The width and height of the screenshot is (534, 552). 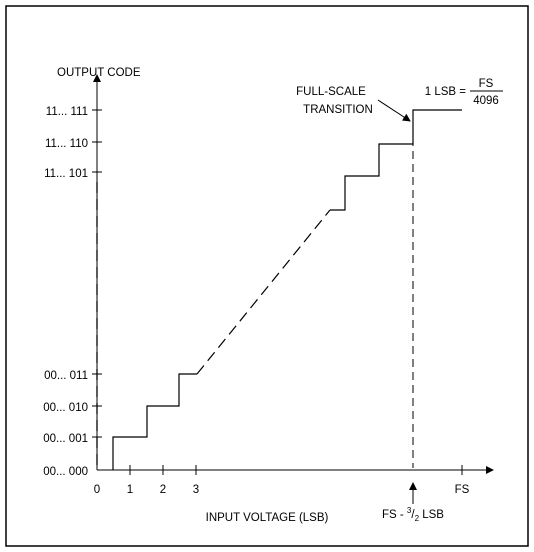 I want to click on x-tick-label-0: 0, so click(x=97, y=490).